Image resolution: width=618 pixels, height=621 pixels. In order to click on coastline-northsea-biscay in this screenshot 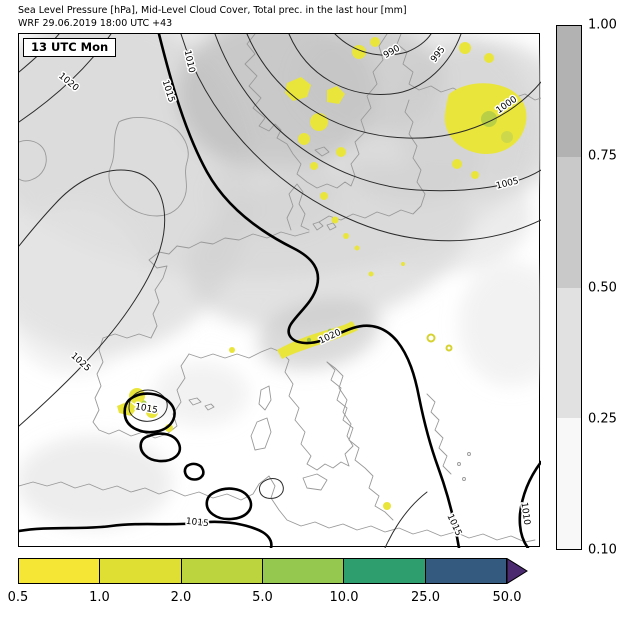, I will do `click(229, 285)`.